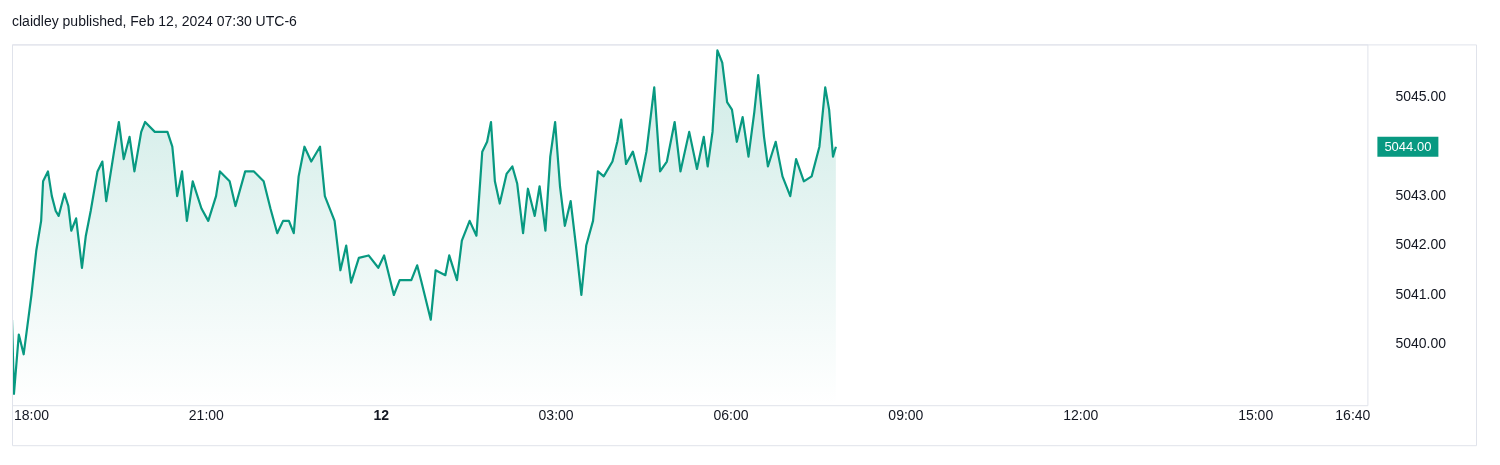 Image resolution: width=1500 pixels, height=465 pixels. Describe the element at coordinates (906, 415) in the screenshot. I see `x-tick-label: 09:00` at that location.